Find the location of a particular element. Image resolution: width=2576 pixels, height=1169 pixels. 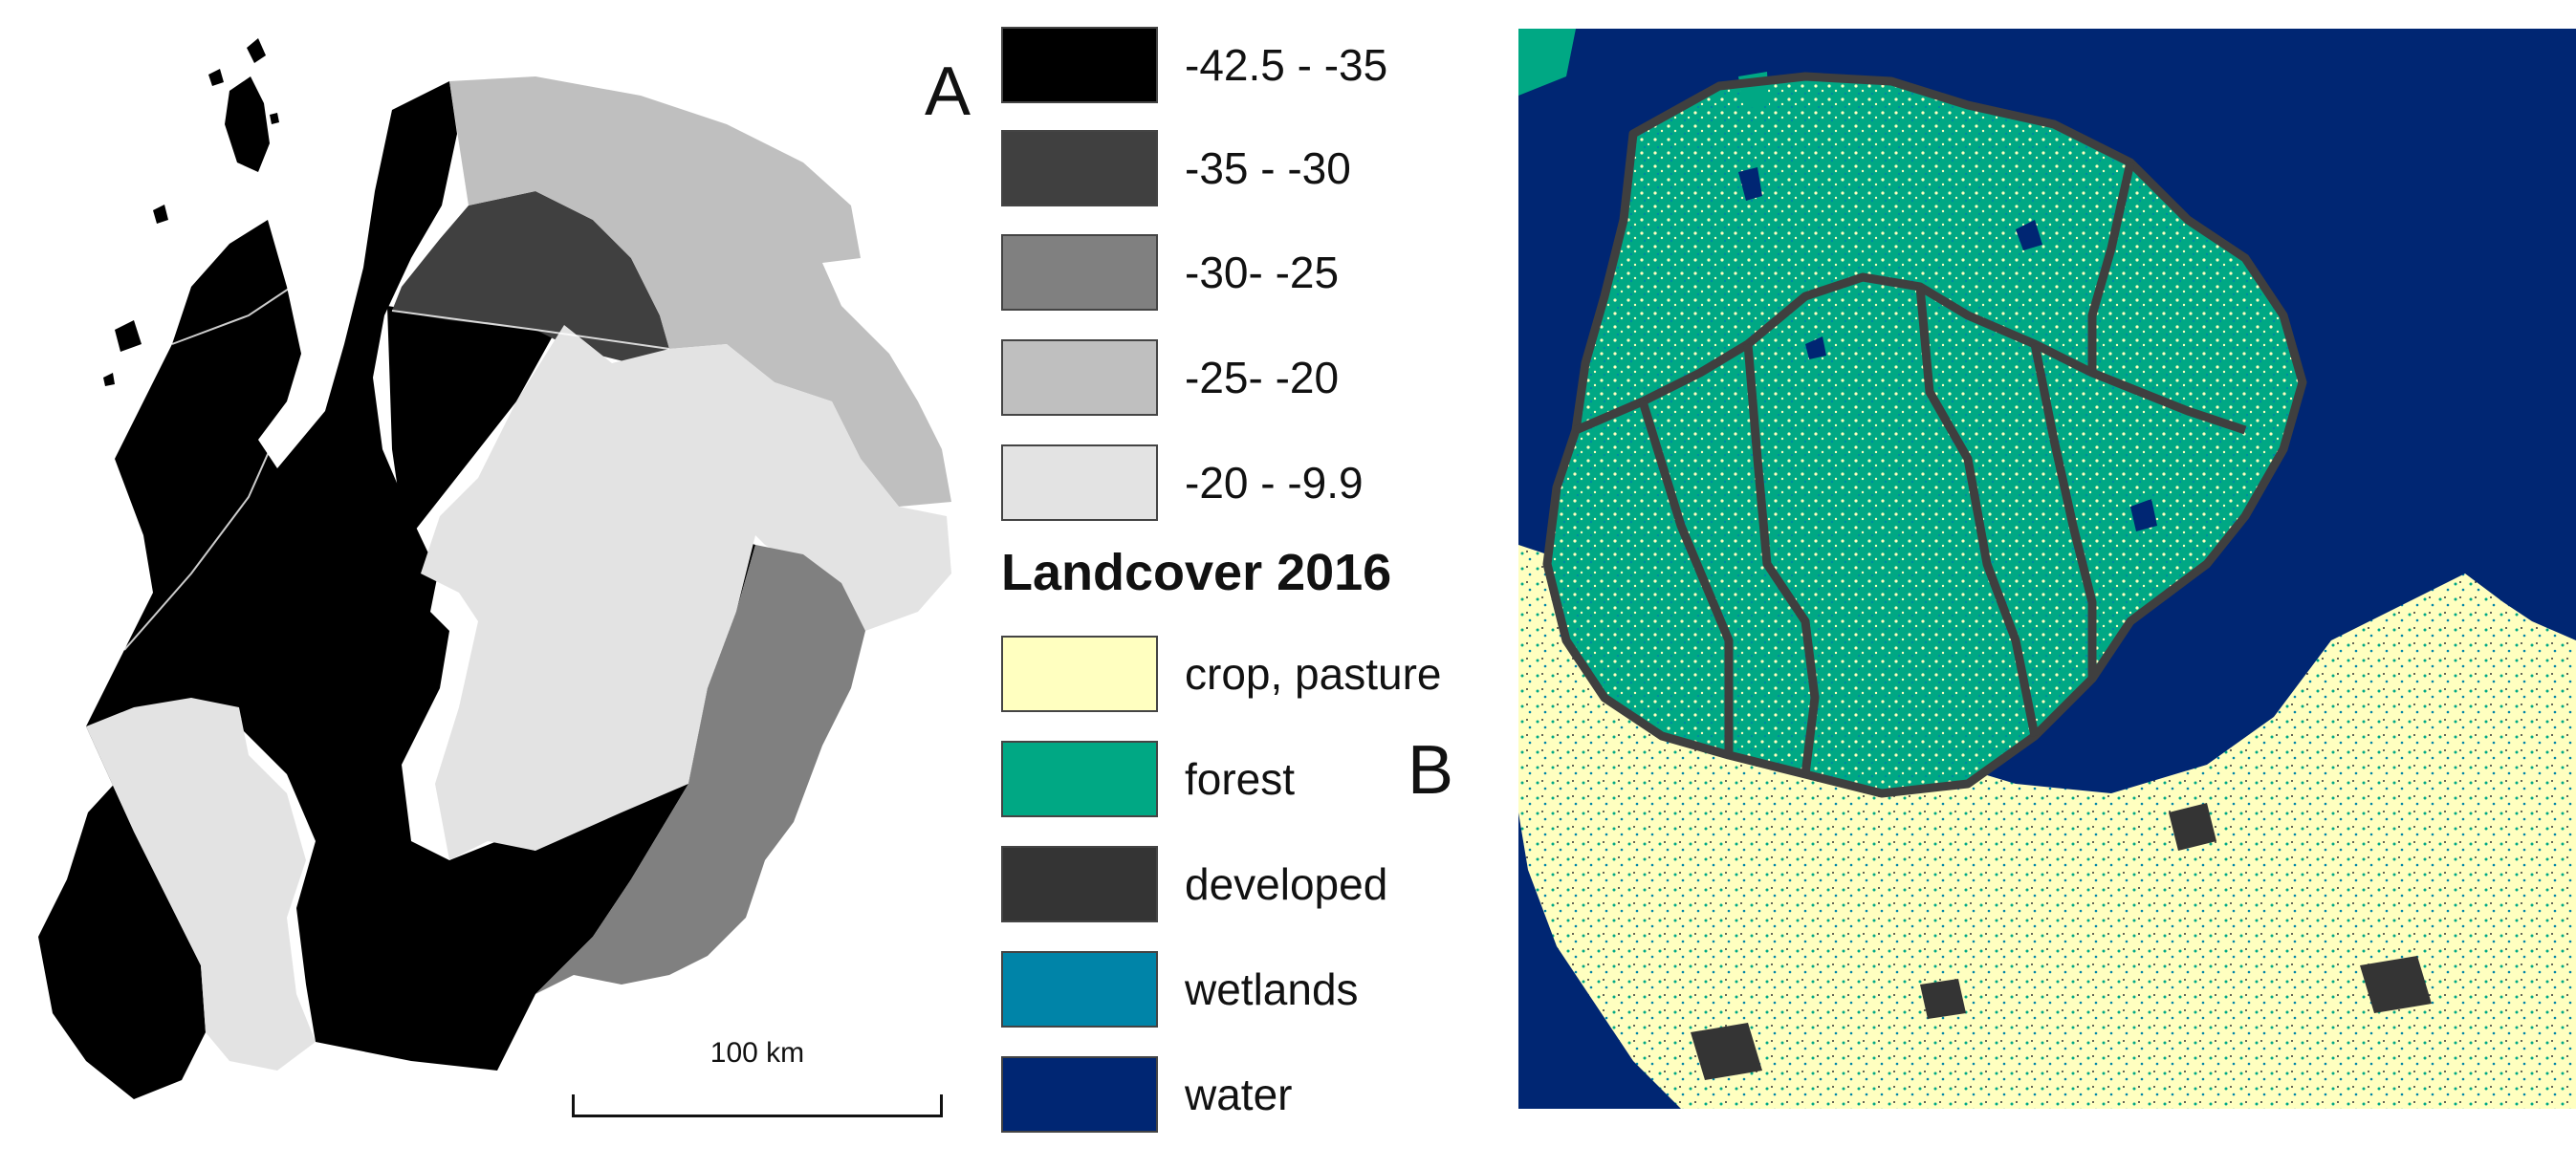

legend-label: wetlands is located at coordinates (1272, 989).